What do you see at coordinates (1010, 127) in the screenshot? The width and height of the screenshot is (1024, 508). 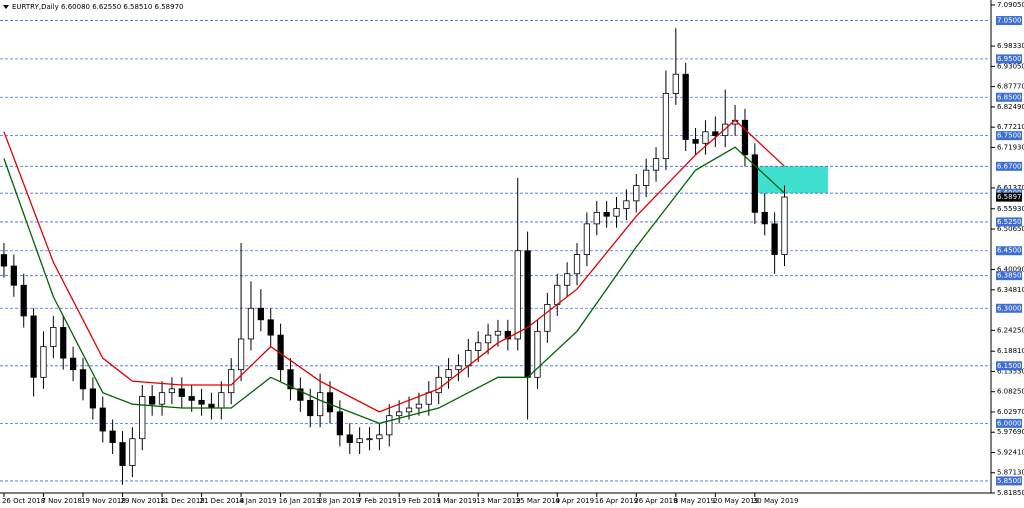 I see `y-tick-label: 6.77210` at bounding box center [1010, 127].